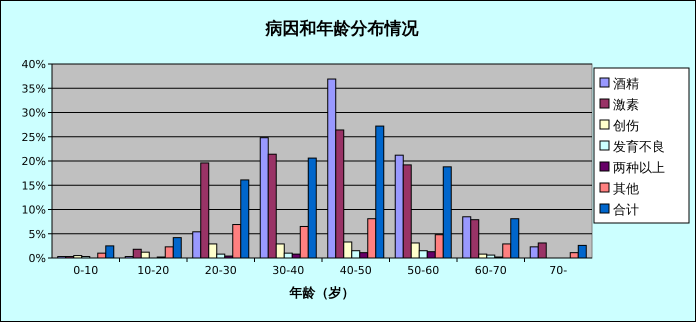 Image resolution: width=697 pixels, height=323 pixels. Describe the element at coordinates (34, 185) in the screenshot. I see `y-tick-label: 15%` at that location.